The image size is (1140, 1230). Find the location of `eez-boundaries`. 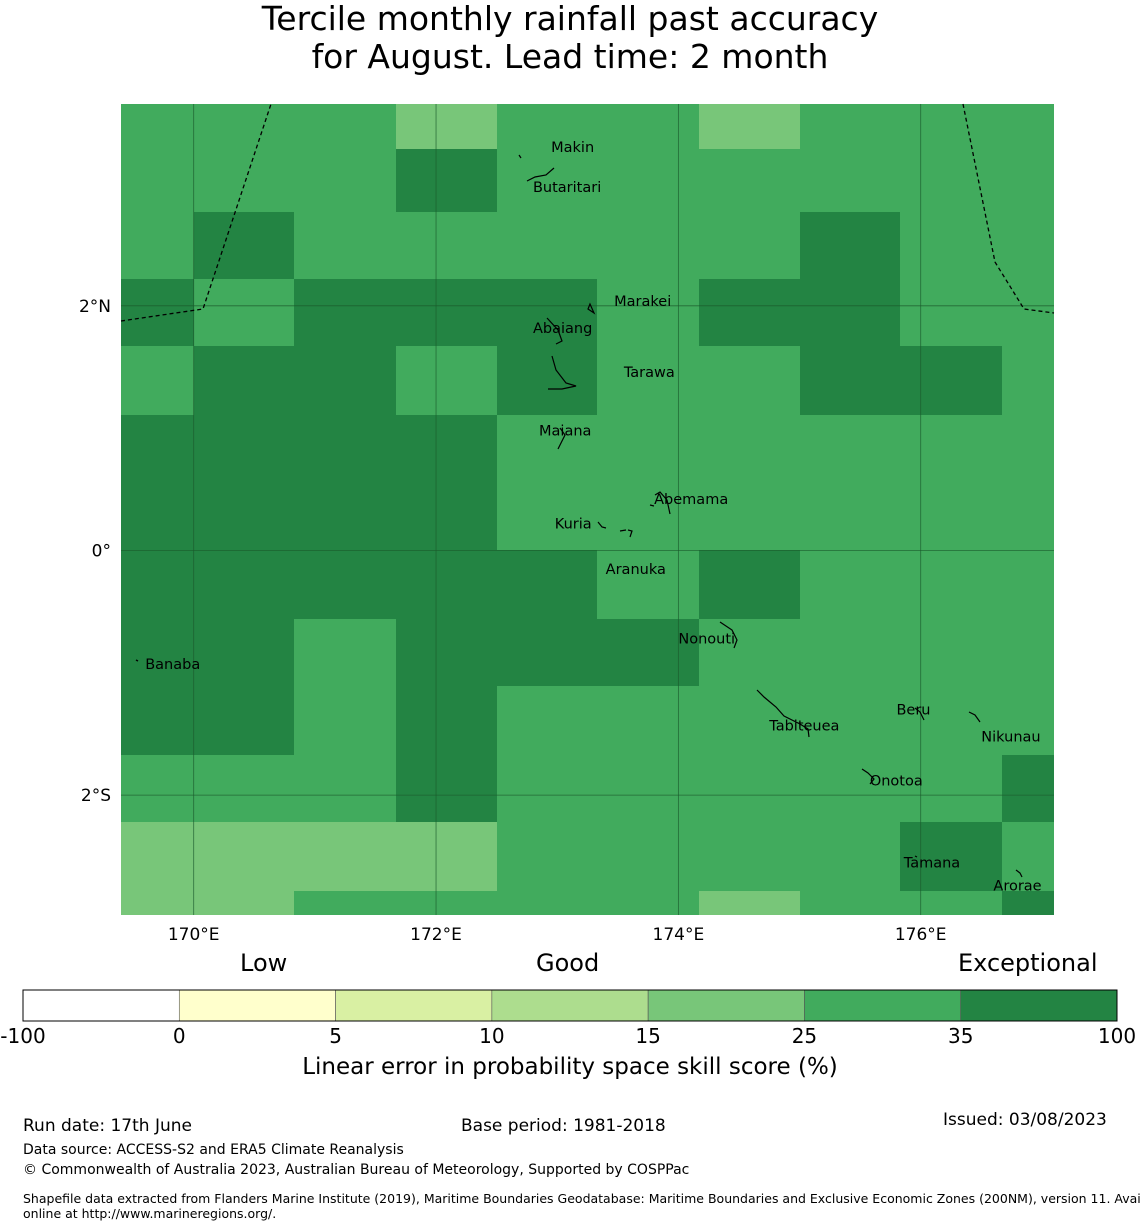

eez-boundaries is located at coordinates (587, 212).